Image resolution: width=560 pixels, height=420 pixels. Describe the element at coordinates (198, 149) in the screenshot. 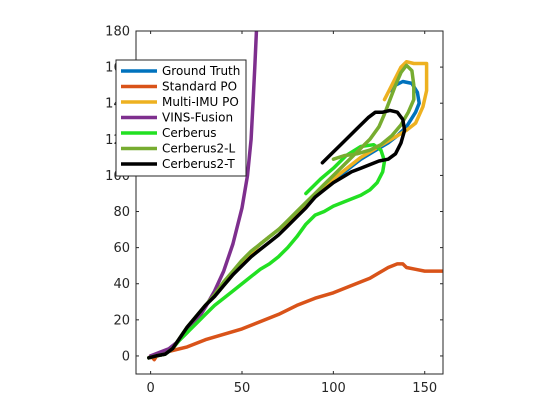

I see `legend-label: Cerberus2-L` at that location.